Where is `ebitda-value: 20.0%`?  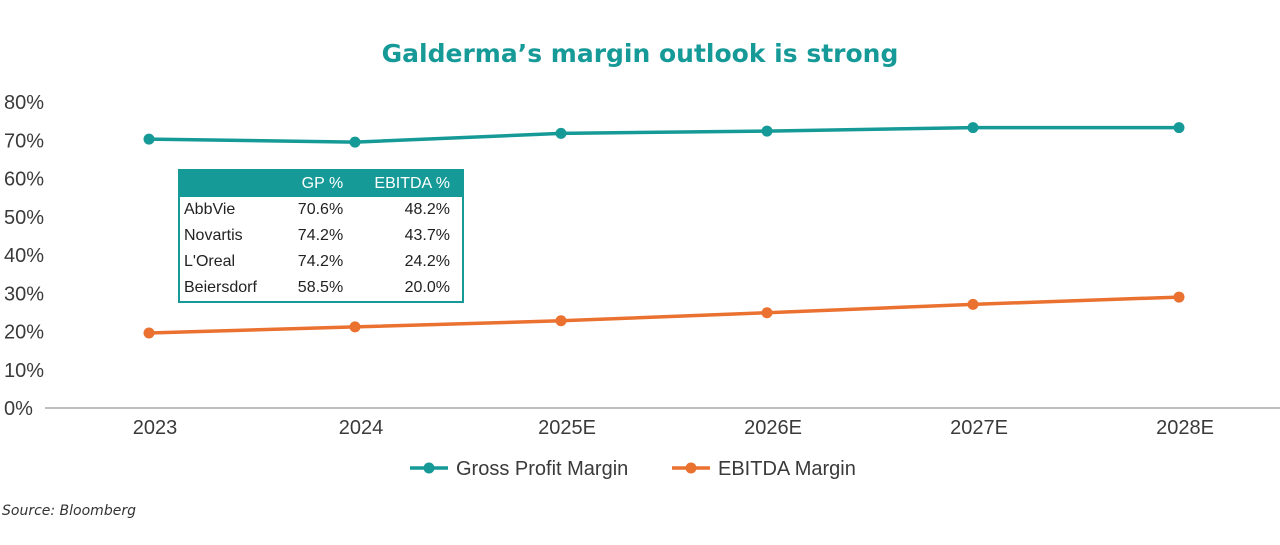
ebitda-value: 20.0% is located at coordinates (427, 287).